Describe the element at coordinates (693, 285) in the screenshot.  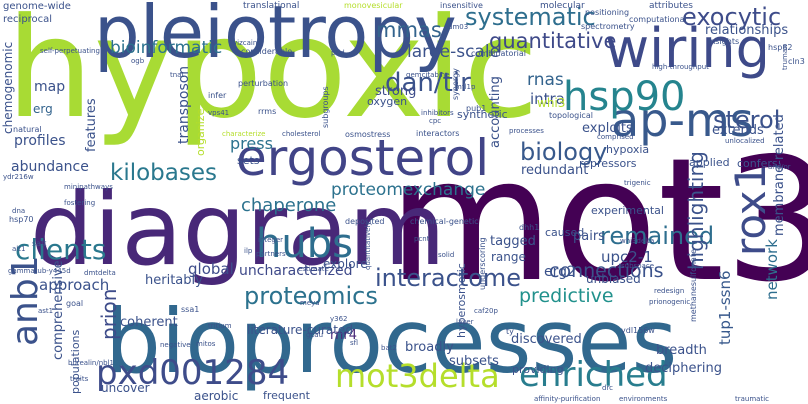
I see `word: methanesulfonate` at that location.